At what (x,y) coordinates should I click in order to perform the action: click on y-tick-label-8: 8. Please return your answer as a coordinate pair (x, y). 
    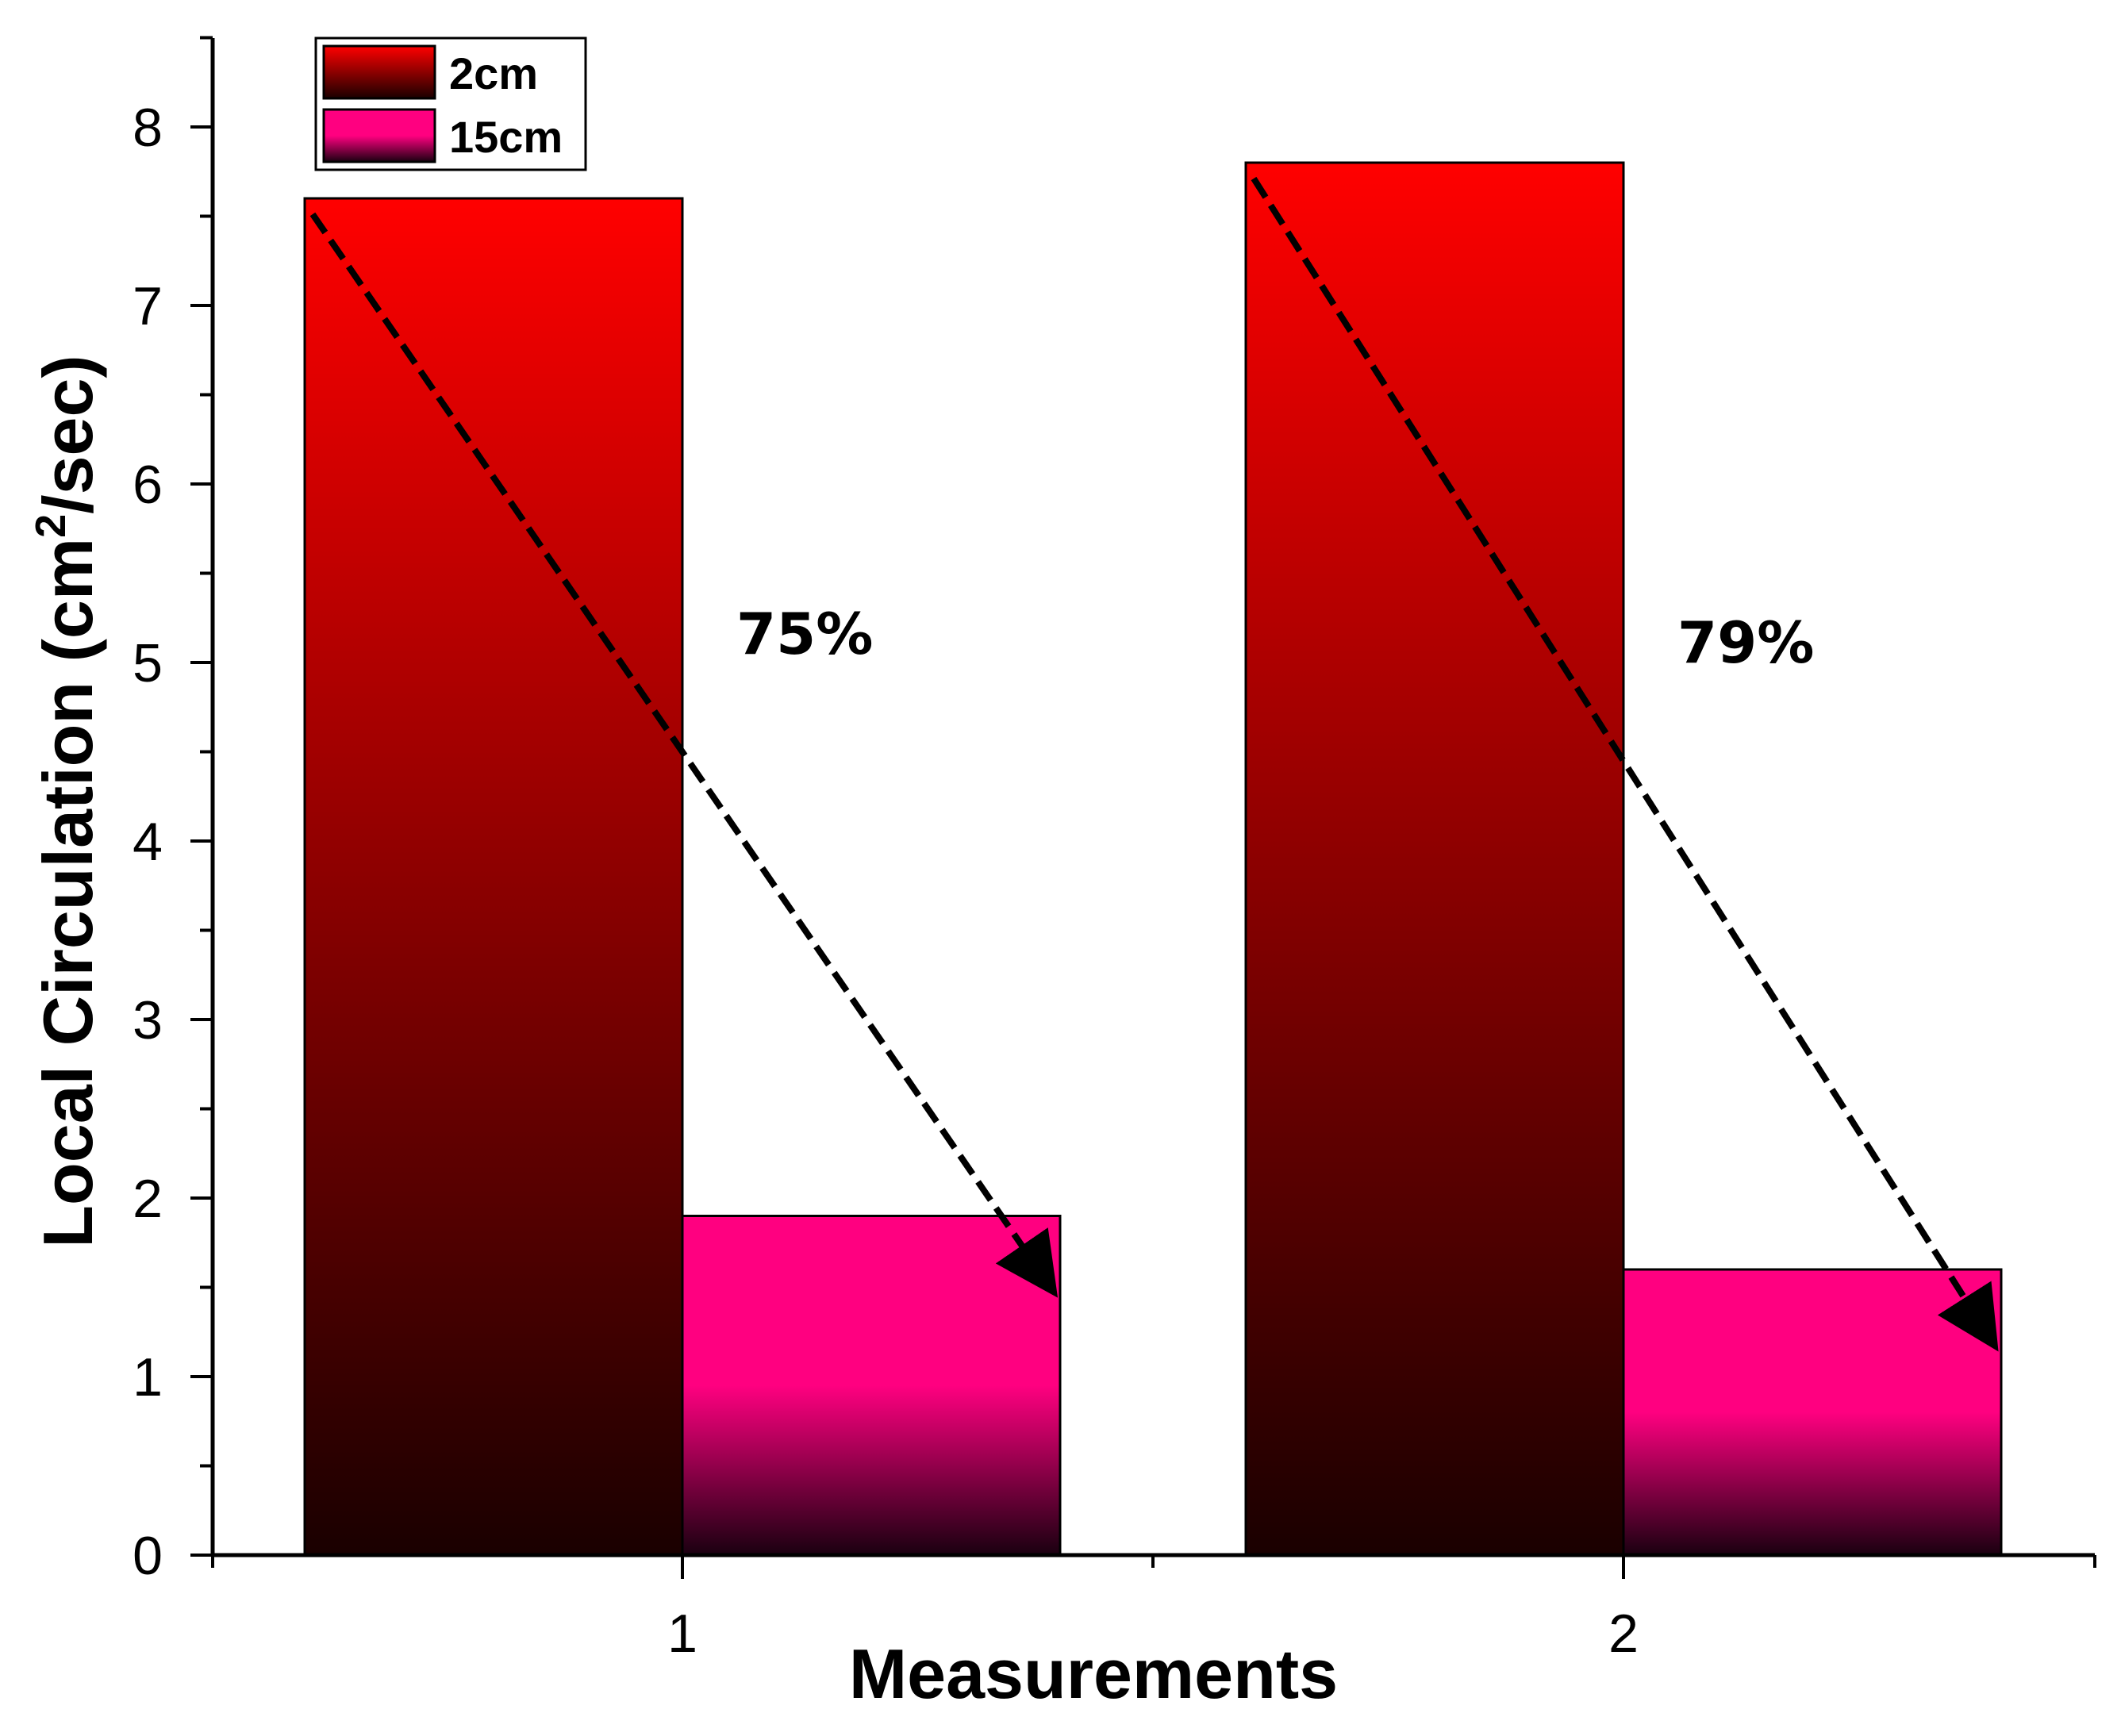
    Looking at the image, I should click on (148, 128).